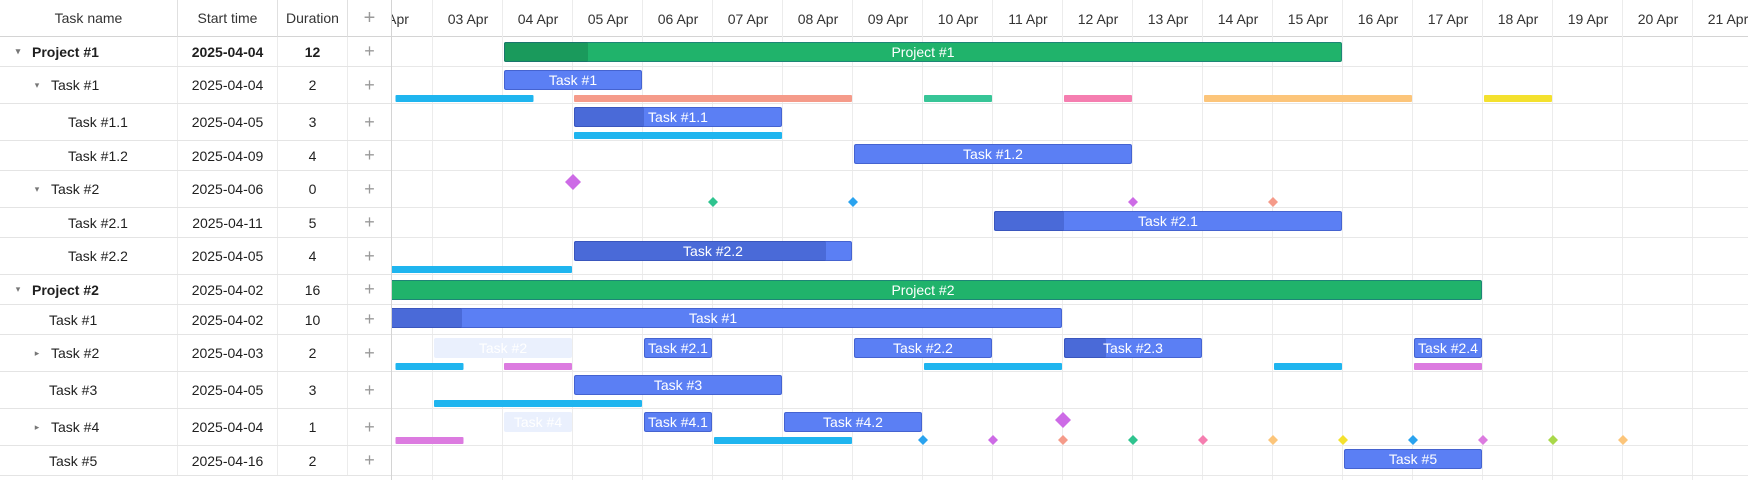 This screenshot has width=1748, height=480. I want to click on grid-row: Task #5 2025-04-16 2 +, so click(195, 461).